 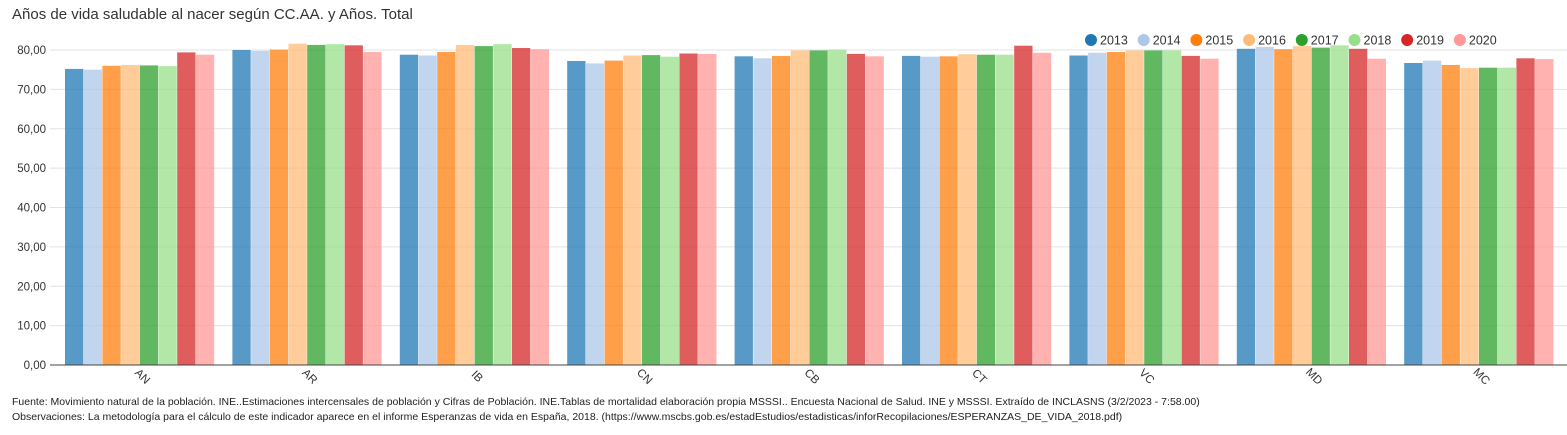 What do you see at coordinates (595, 214) in the screenshot?
I see `bar-CN-2014` at bounding box center [595, 214].